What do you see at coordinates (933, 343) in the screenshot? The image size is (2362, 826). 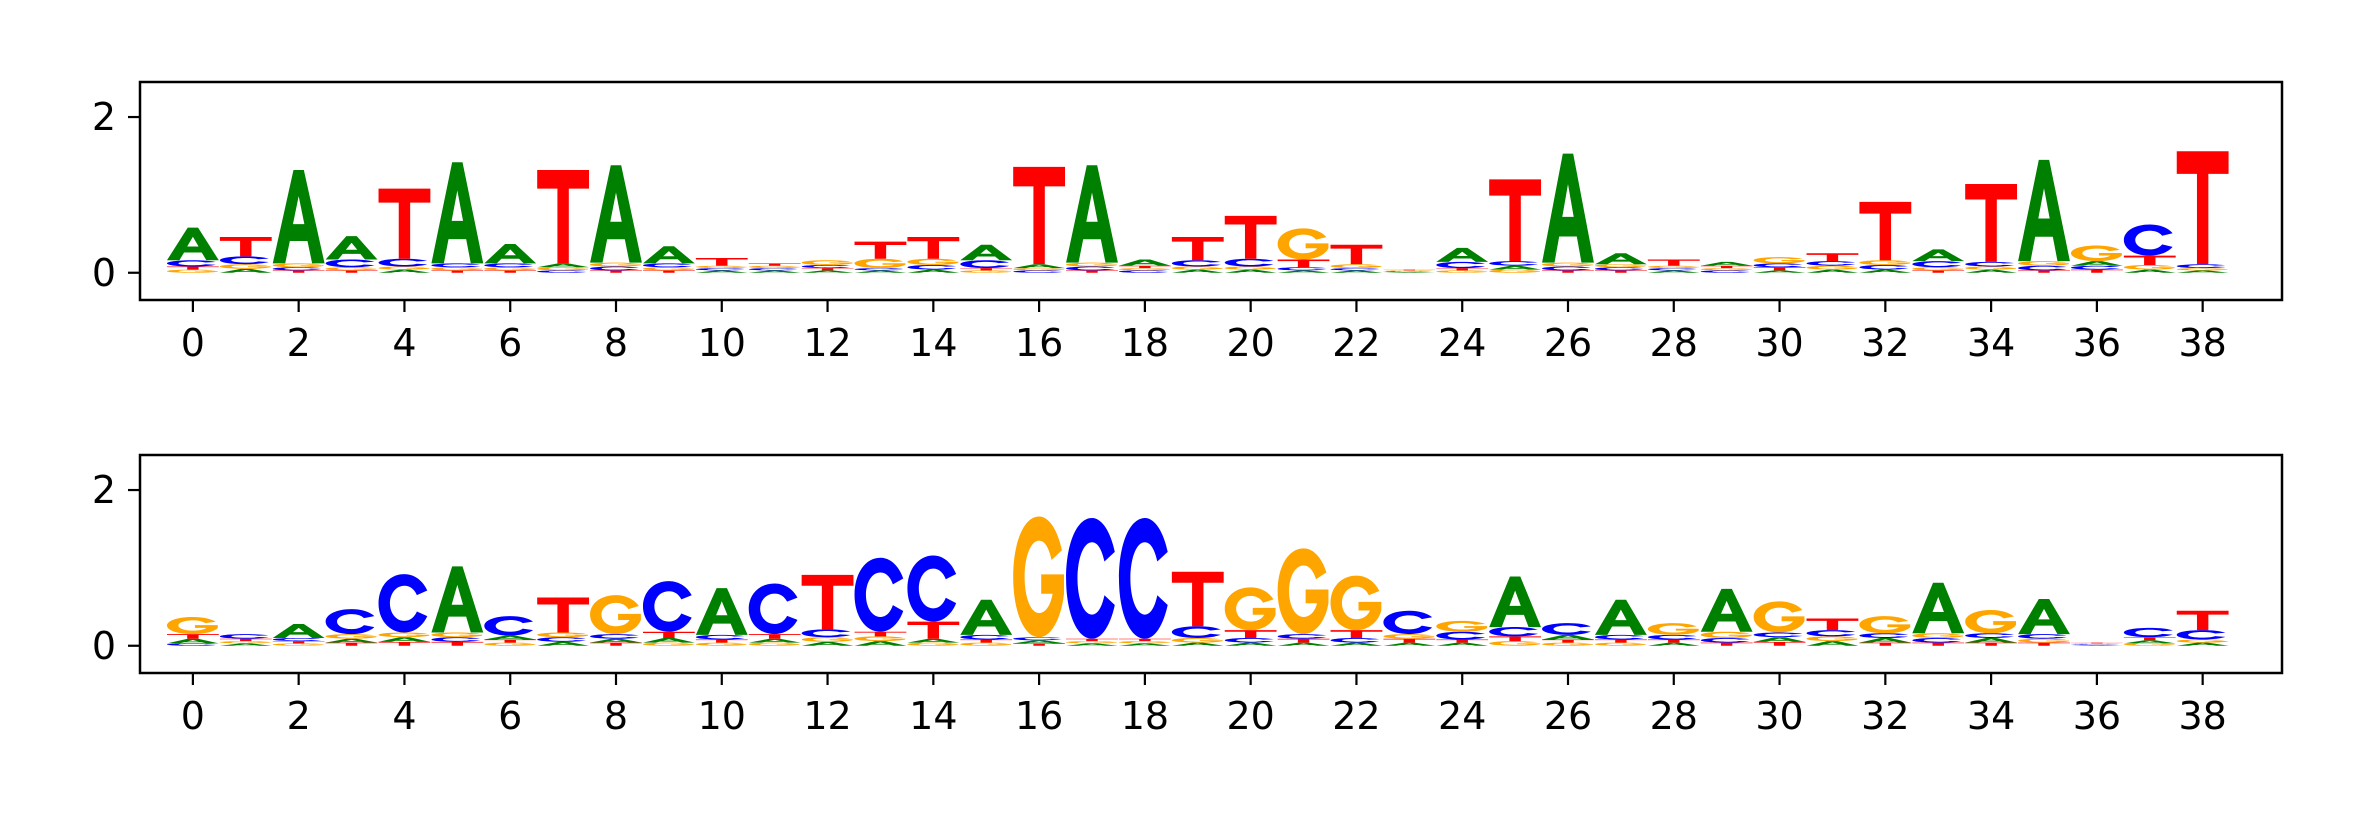 I see `x-tick-label: 14` at bounding box center [933, 343].